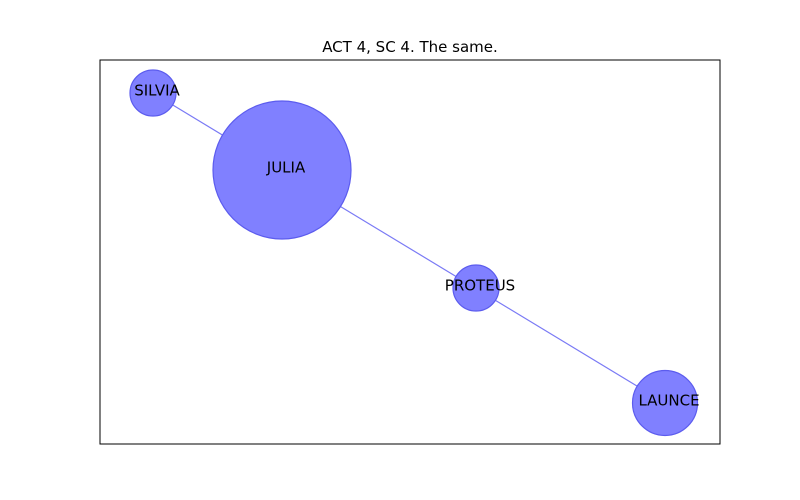 The image size is (800, 500). What do you see at coordinates (668, 401) in the screenshot?
I see `node-label-launce: LAUNCE` at bounding box center [668, 401].